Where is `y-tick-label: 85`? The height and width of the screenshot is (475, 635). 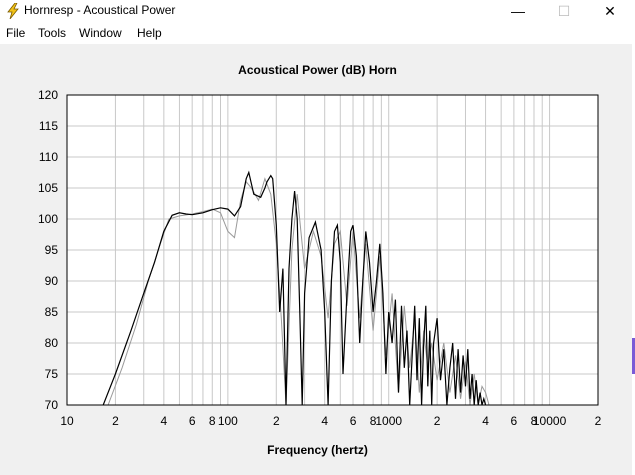 y-tick-label: 85 is located at coordinates (52, 312).